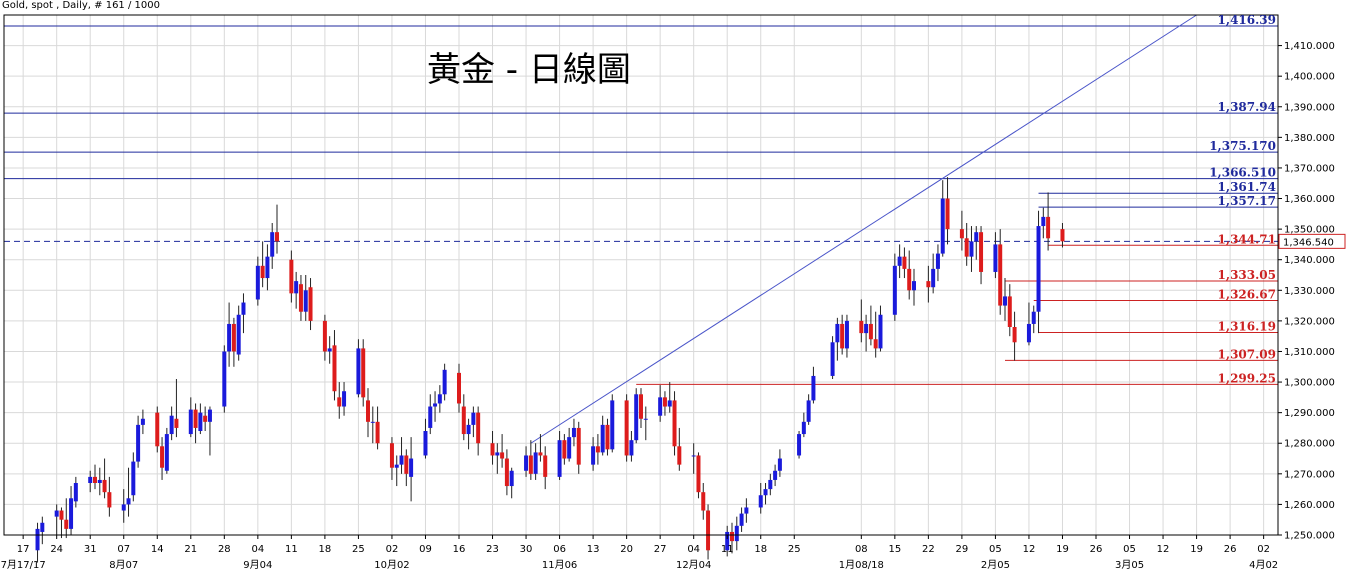  What do you see at coordinates (1309, 352) in the screenshot?
I see `y-tick-label: 1,310.000` at bounding box center [1309, 352].